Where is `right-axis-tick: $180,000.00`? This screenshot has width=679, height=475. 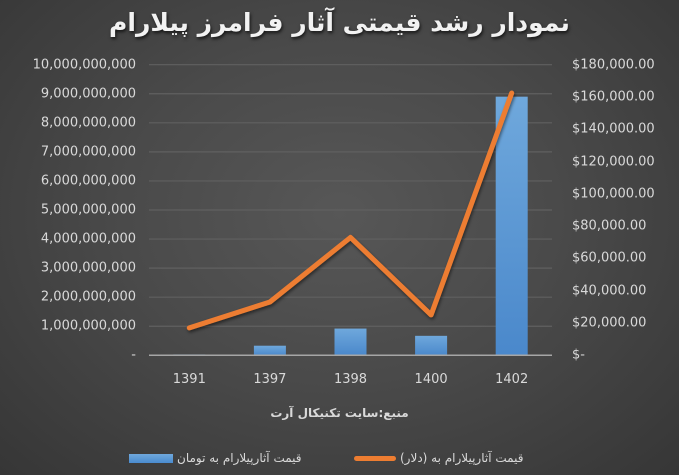 right-axis-tick: $180,000.00 is located at coordinates (613, 65).